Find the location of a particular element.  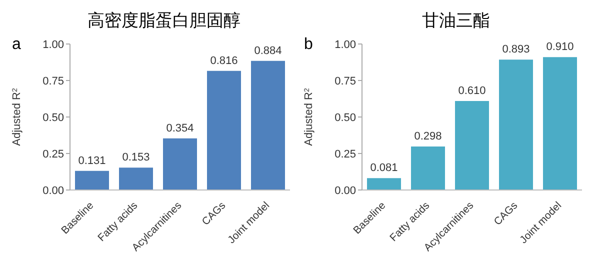

chart-title: 高密度脂蛋白胆固醇 is located at coordinates (164, 21).